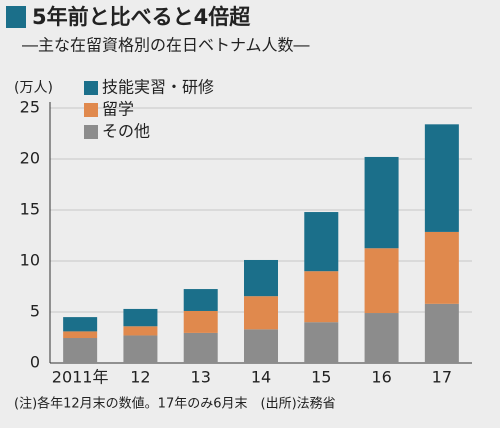 The image size is (500, 428). What do you see at coordinates (321, 377) in the screenshot?
I see `x-tick-label: 15` at bounding box center [321, 377].